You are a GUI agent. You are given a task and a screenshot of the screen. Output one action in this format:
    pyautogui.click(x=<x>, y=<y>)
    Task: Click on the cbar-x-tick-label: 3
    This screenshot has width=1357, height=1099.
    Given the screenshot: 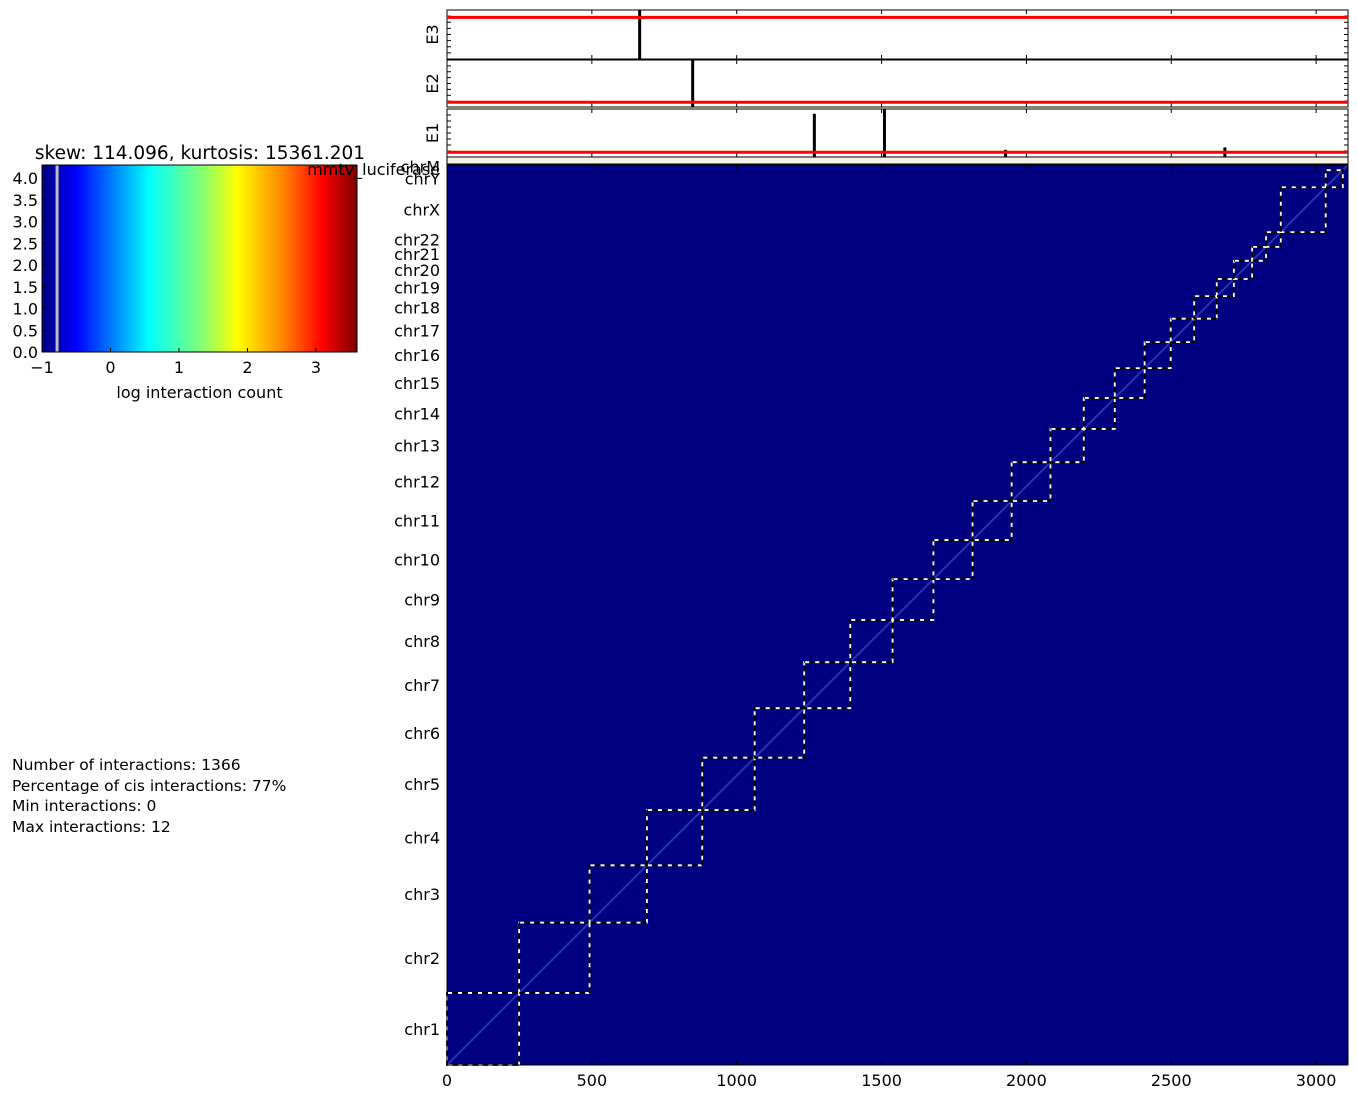 What is the action you would take?
    pyautogui.click(x=316, y=367)
    